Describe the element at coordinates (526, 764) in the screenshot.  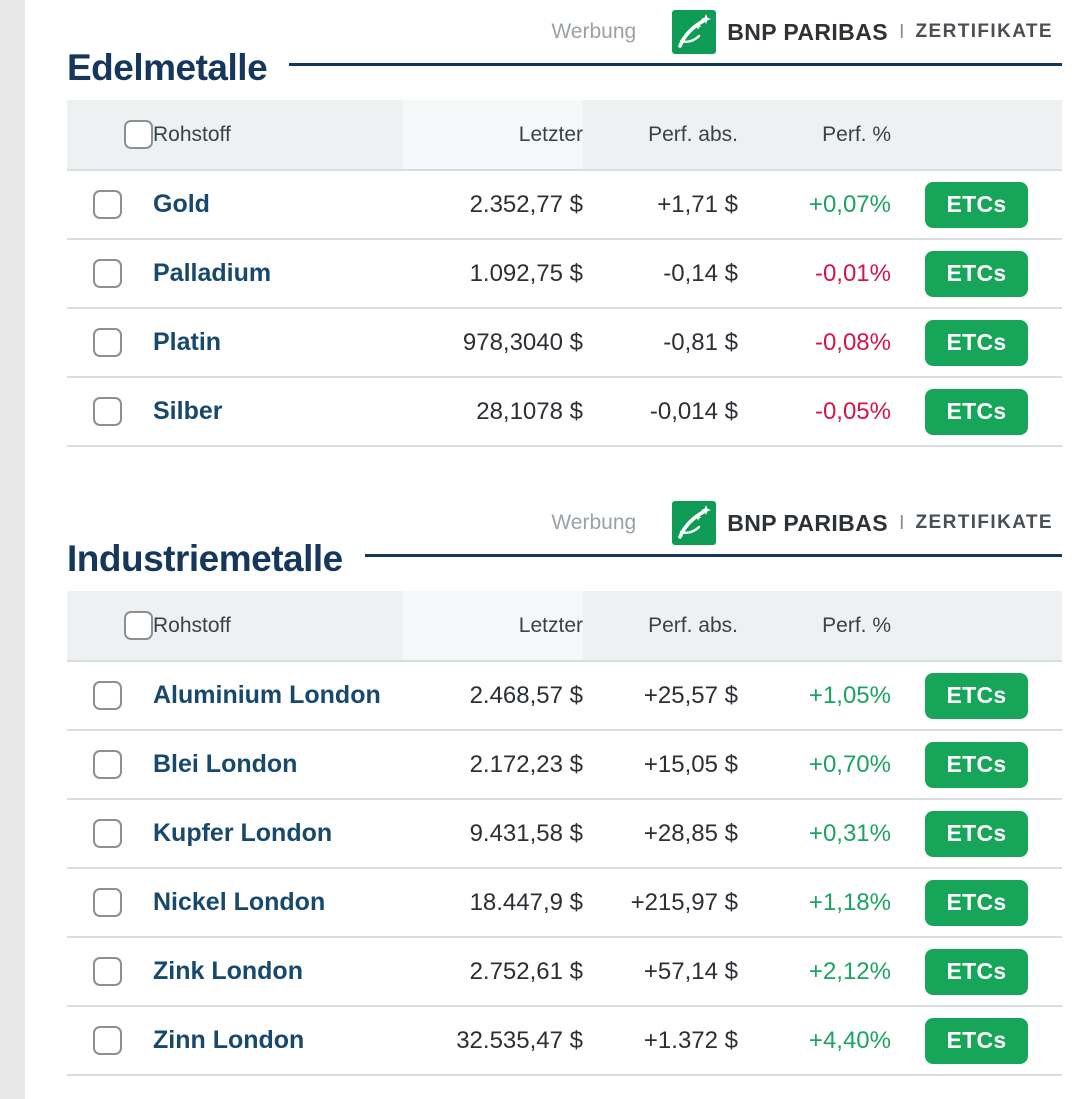
I see `last-price: 2.172,23 $` at that location.